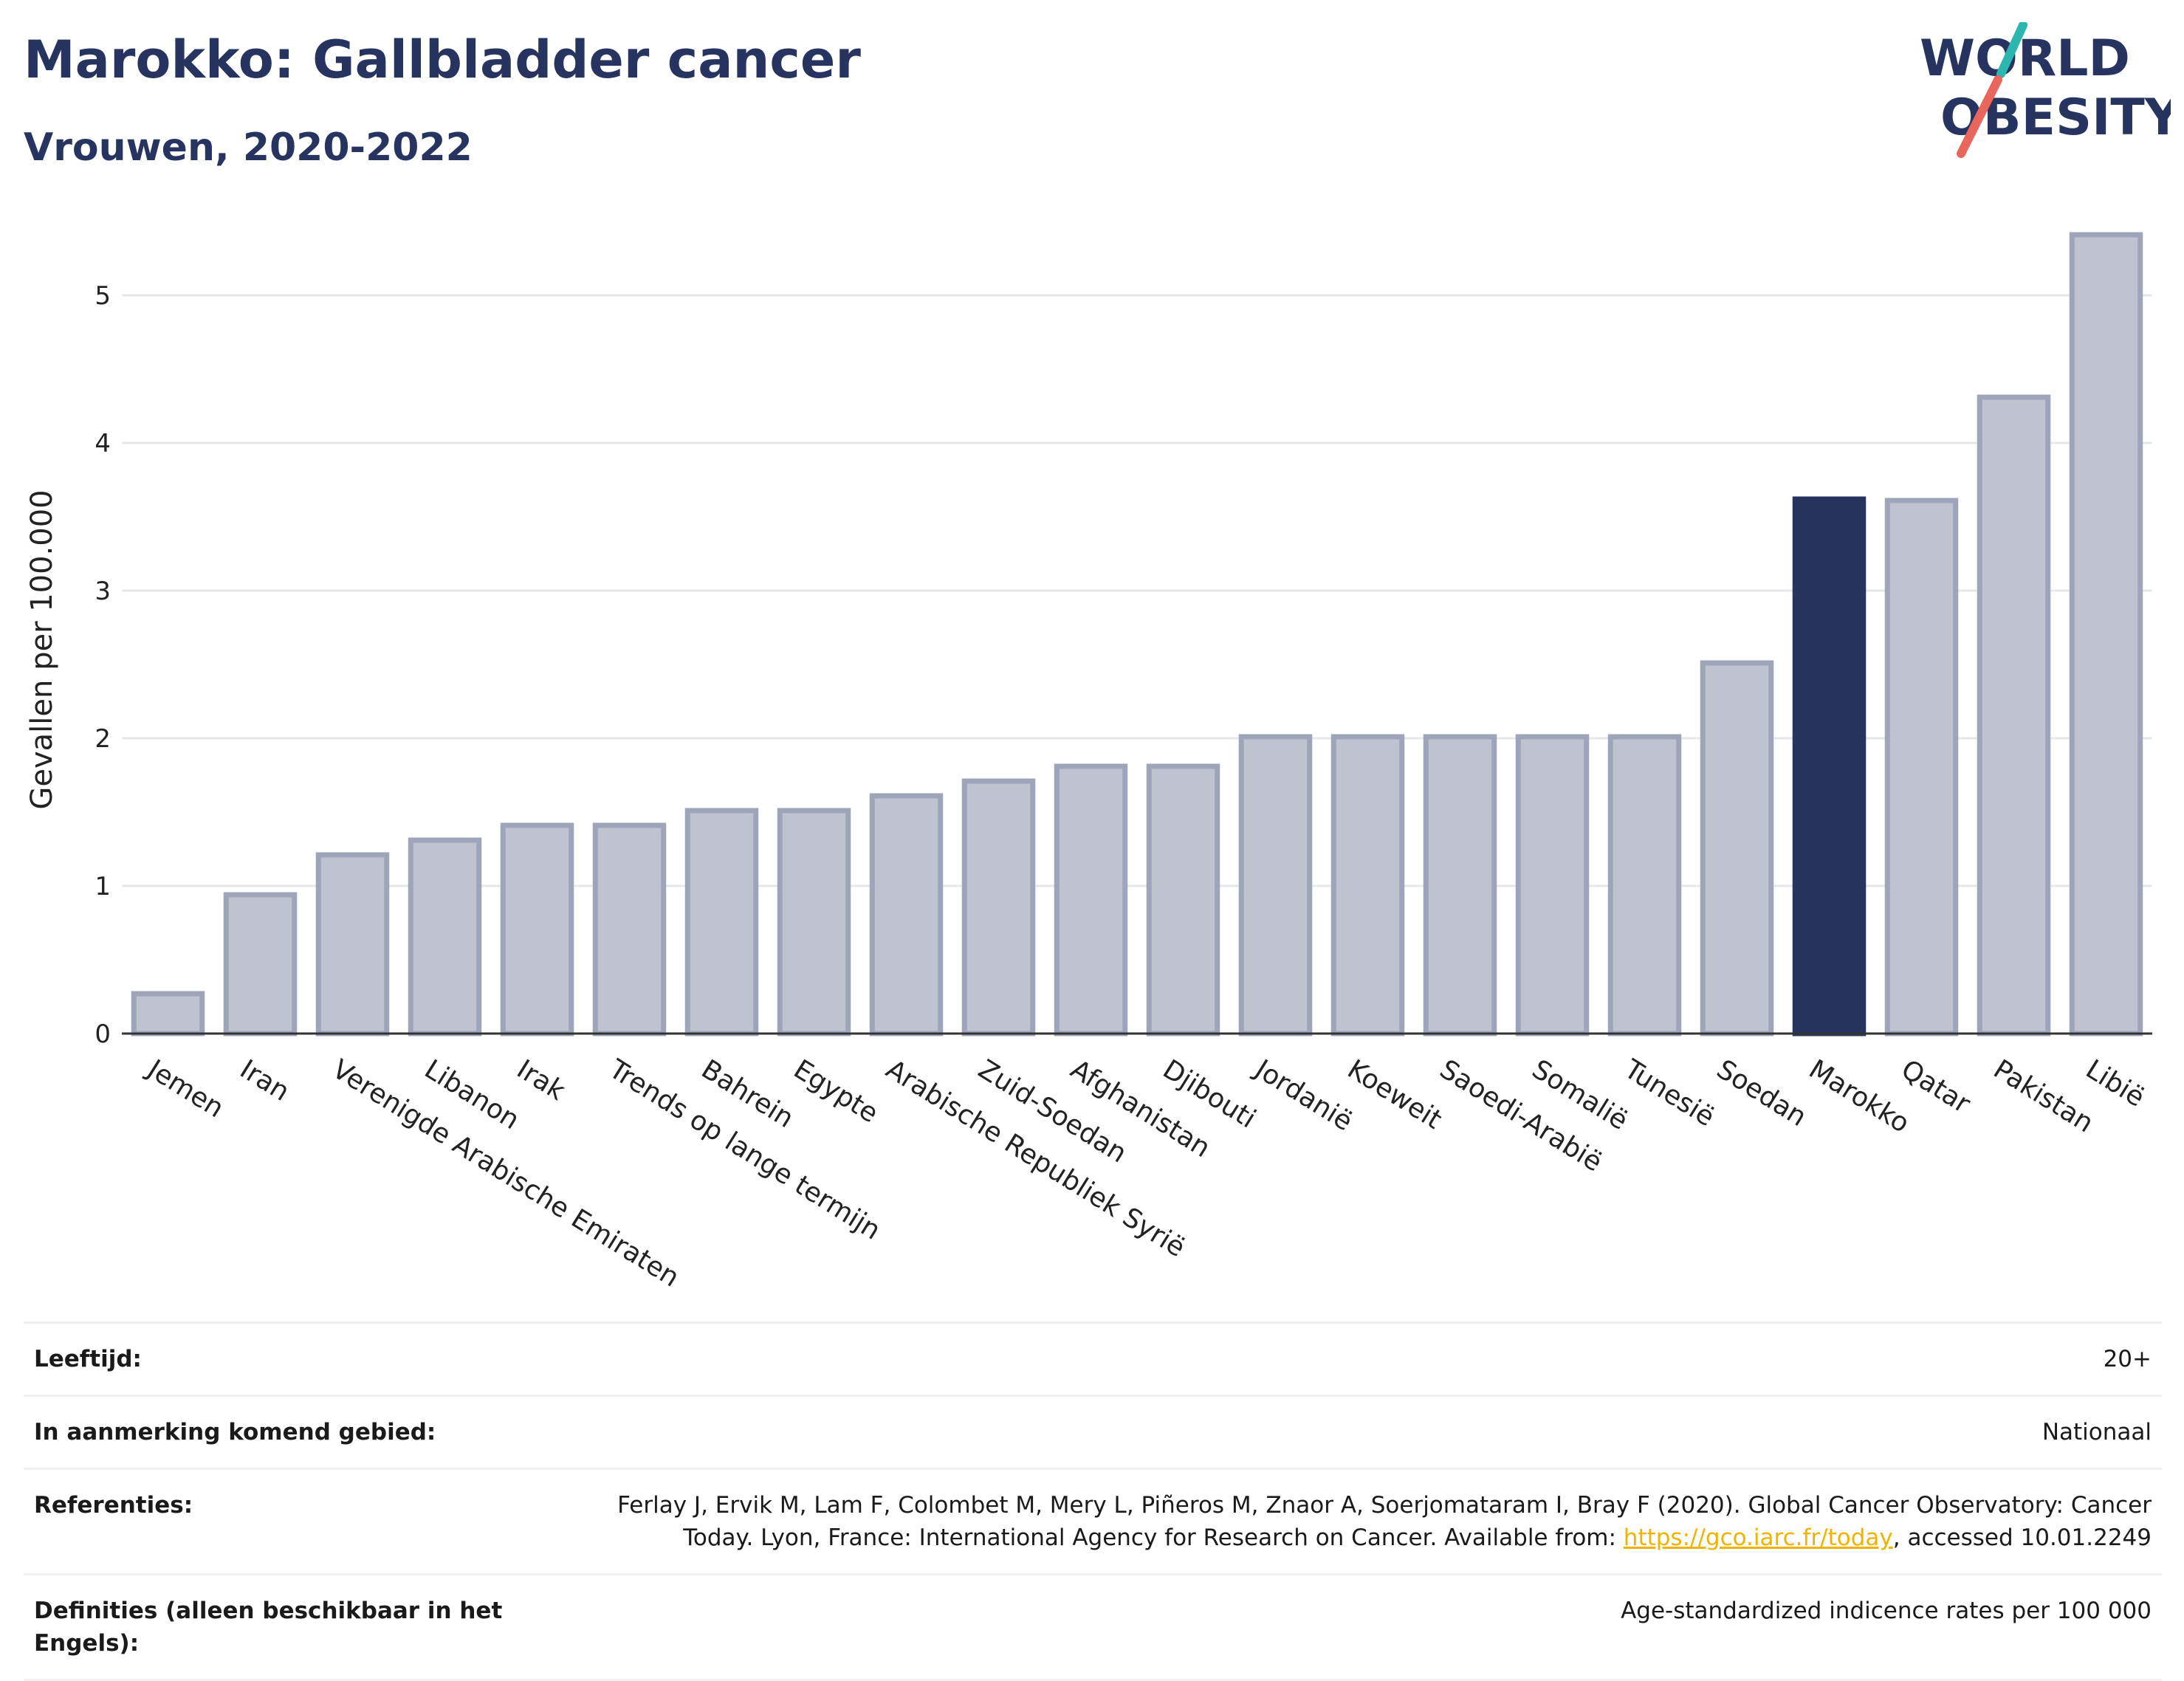 This screenshot has height=1681, width=2184. Describe the element at coordinates (265, 1080) in the screenshot. I see `x-tick-label: Iran` at that location.